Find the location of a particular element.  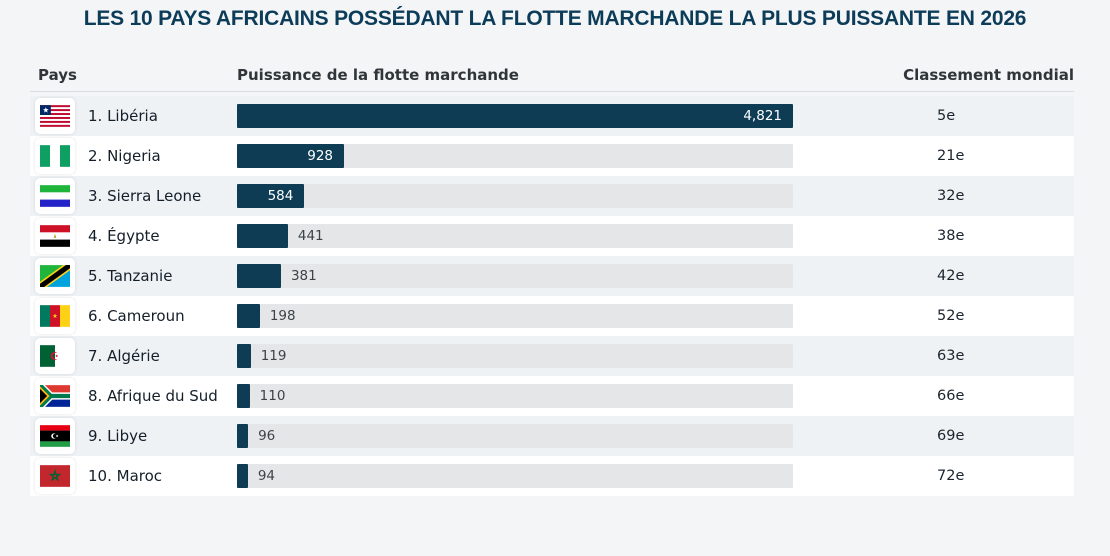

column-header-country: Pays is located at coordinates (57, 75).